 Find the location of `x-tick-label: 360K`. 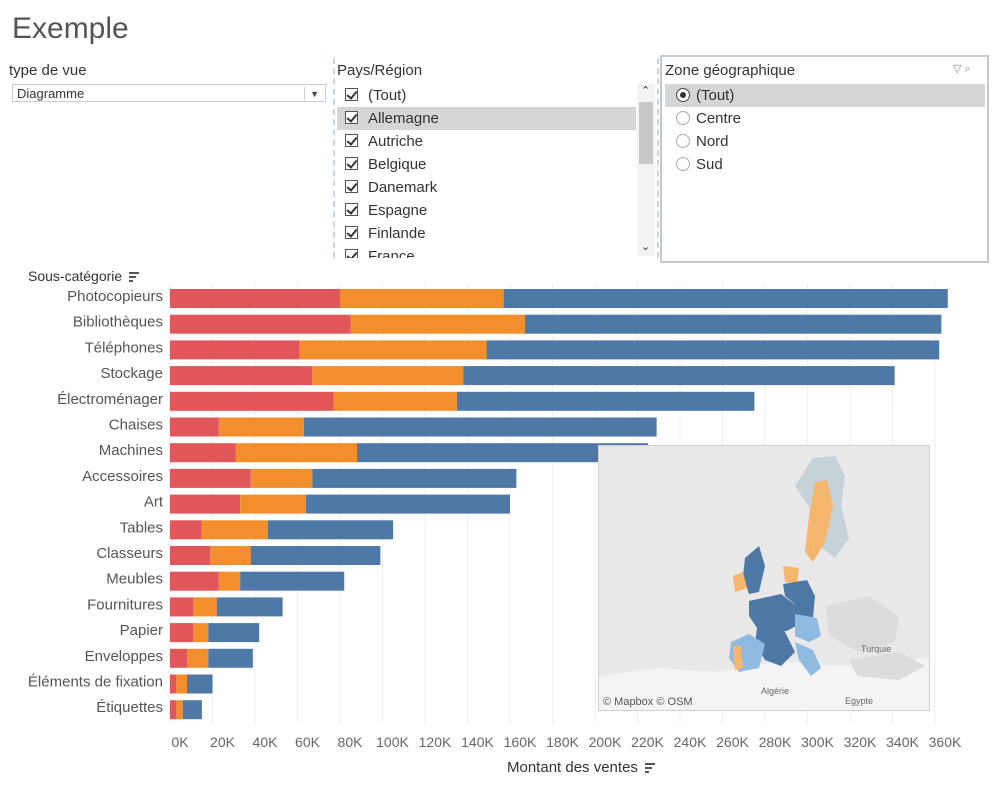

x-tick-label: 360K is located at coordinates (945, 742).